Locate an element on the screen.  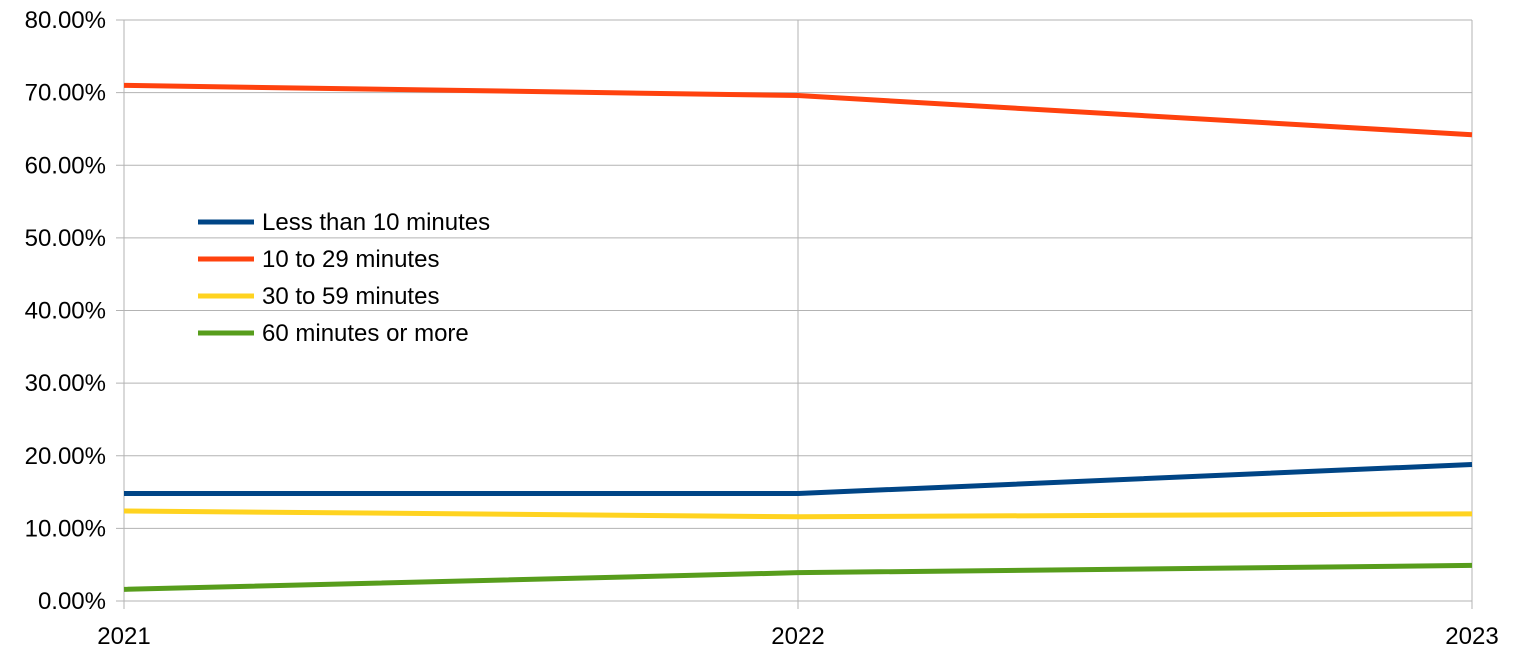
y-tick-label: 0.00% is located at coordinates (72, 601).